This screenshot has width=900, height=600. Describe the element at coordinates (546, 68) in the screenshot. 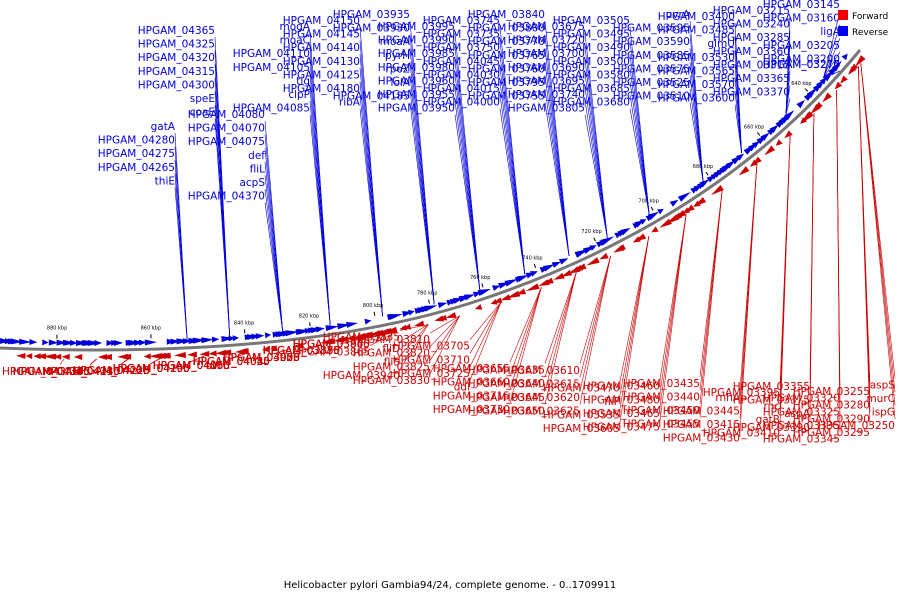

I see `reverse-gene-label: HPGAM_03690` at that location.